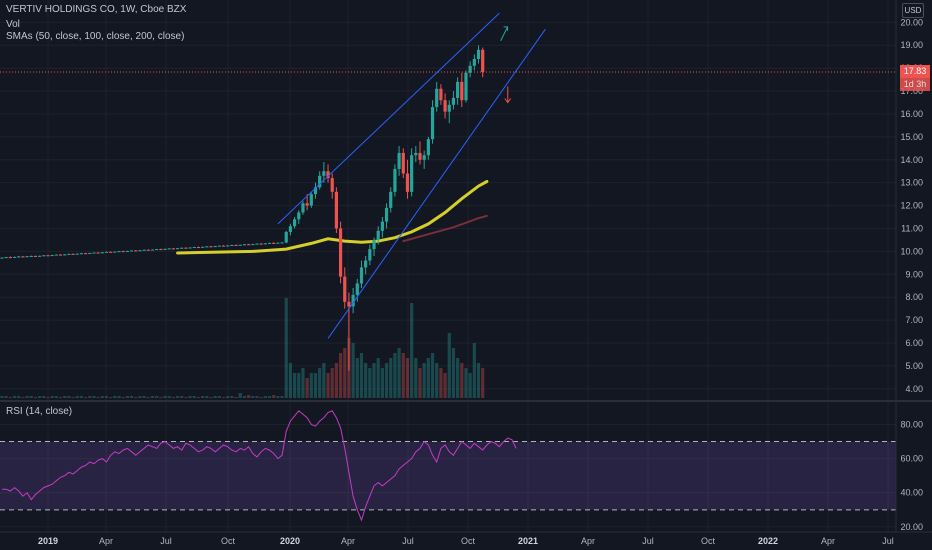 The image size is (932, 550). I want to click on symbol-legend: VERTIV HOLDINGS CO, 1W, Cboe BZX, so click(96, 9).